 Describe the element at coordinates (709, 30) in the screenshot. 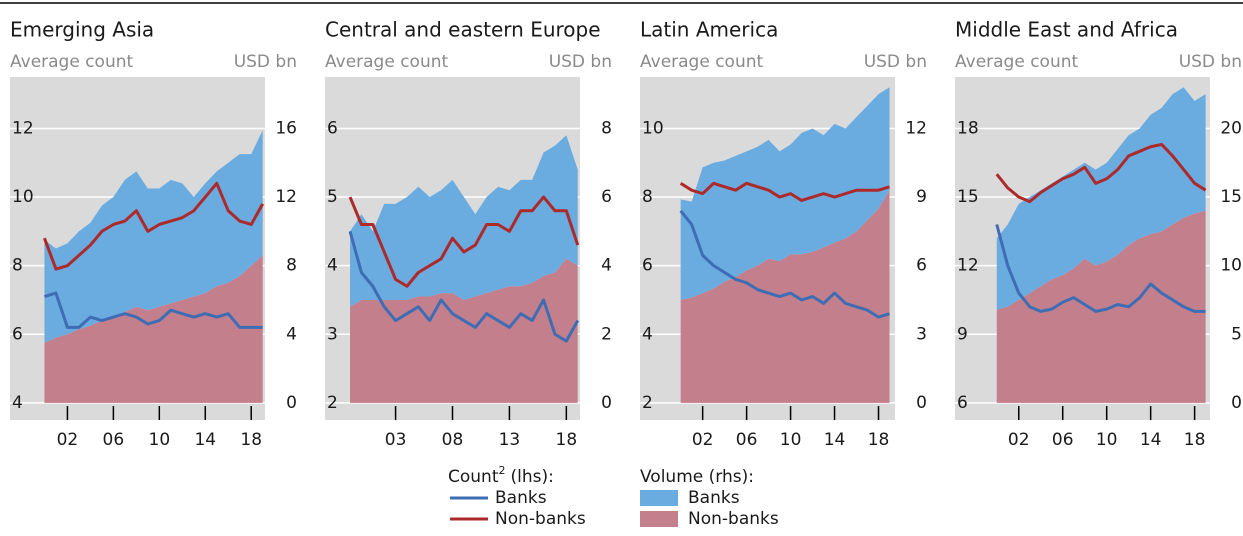

I see `chart-title: Latin America` at that location.